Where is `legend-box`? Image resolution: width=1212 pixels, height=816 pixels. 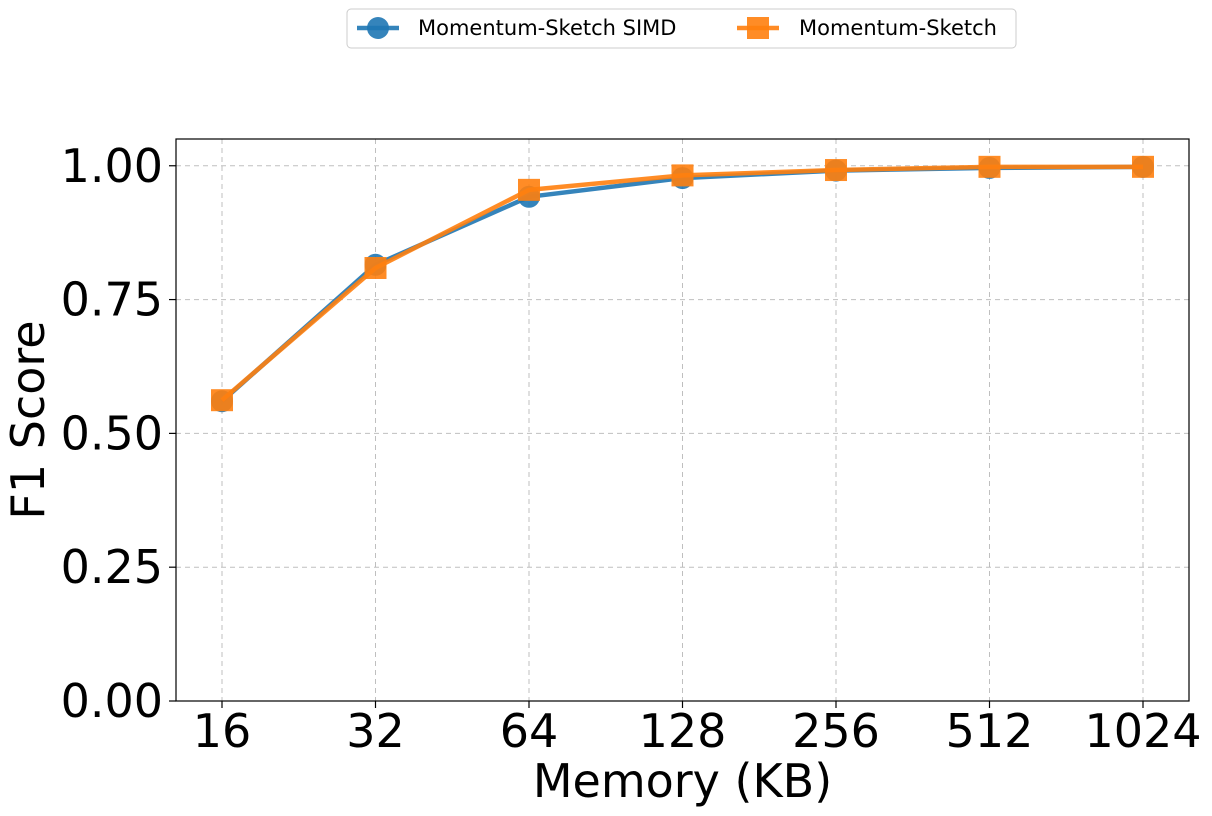 legend-box is located at coordinates (681, 28).